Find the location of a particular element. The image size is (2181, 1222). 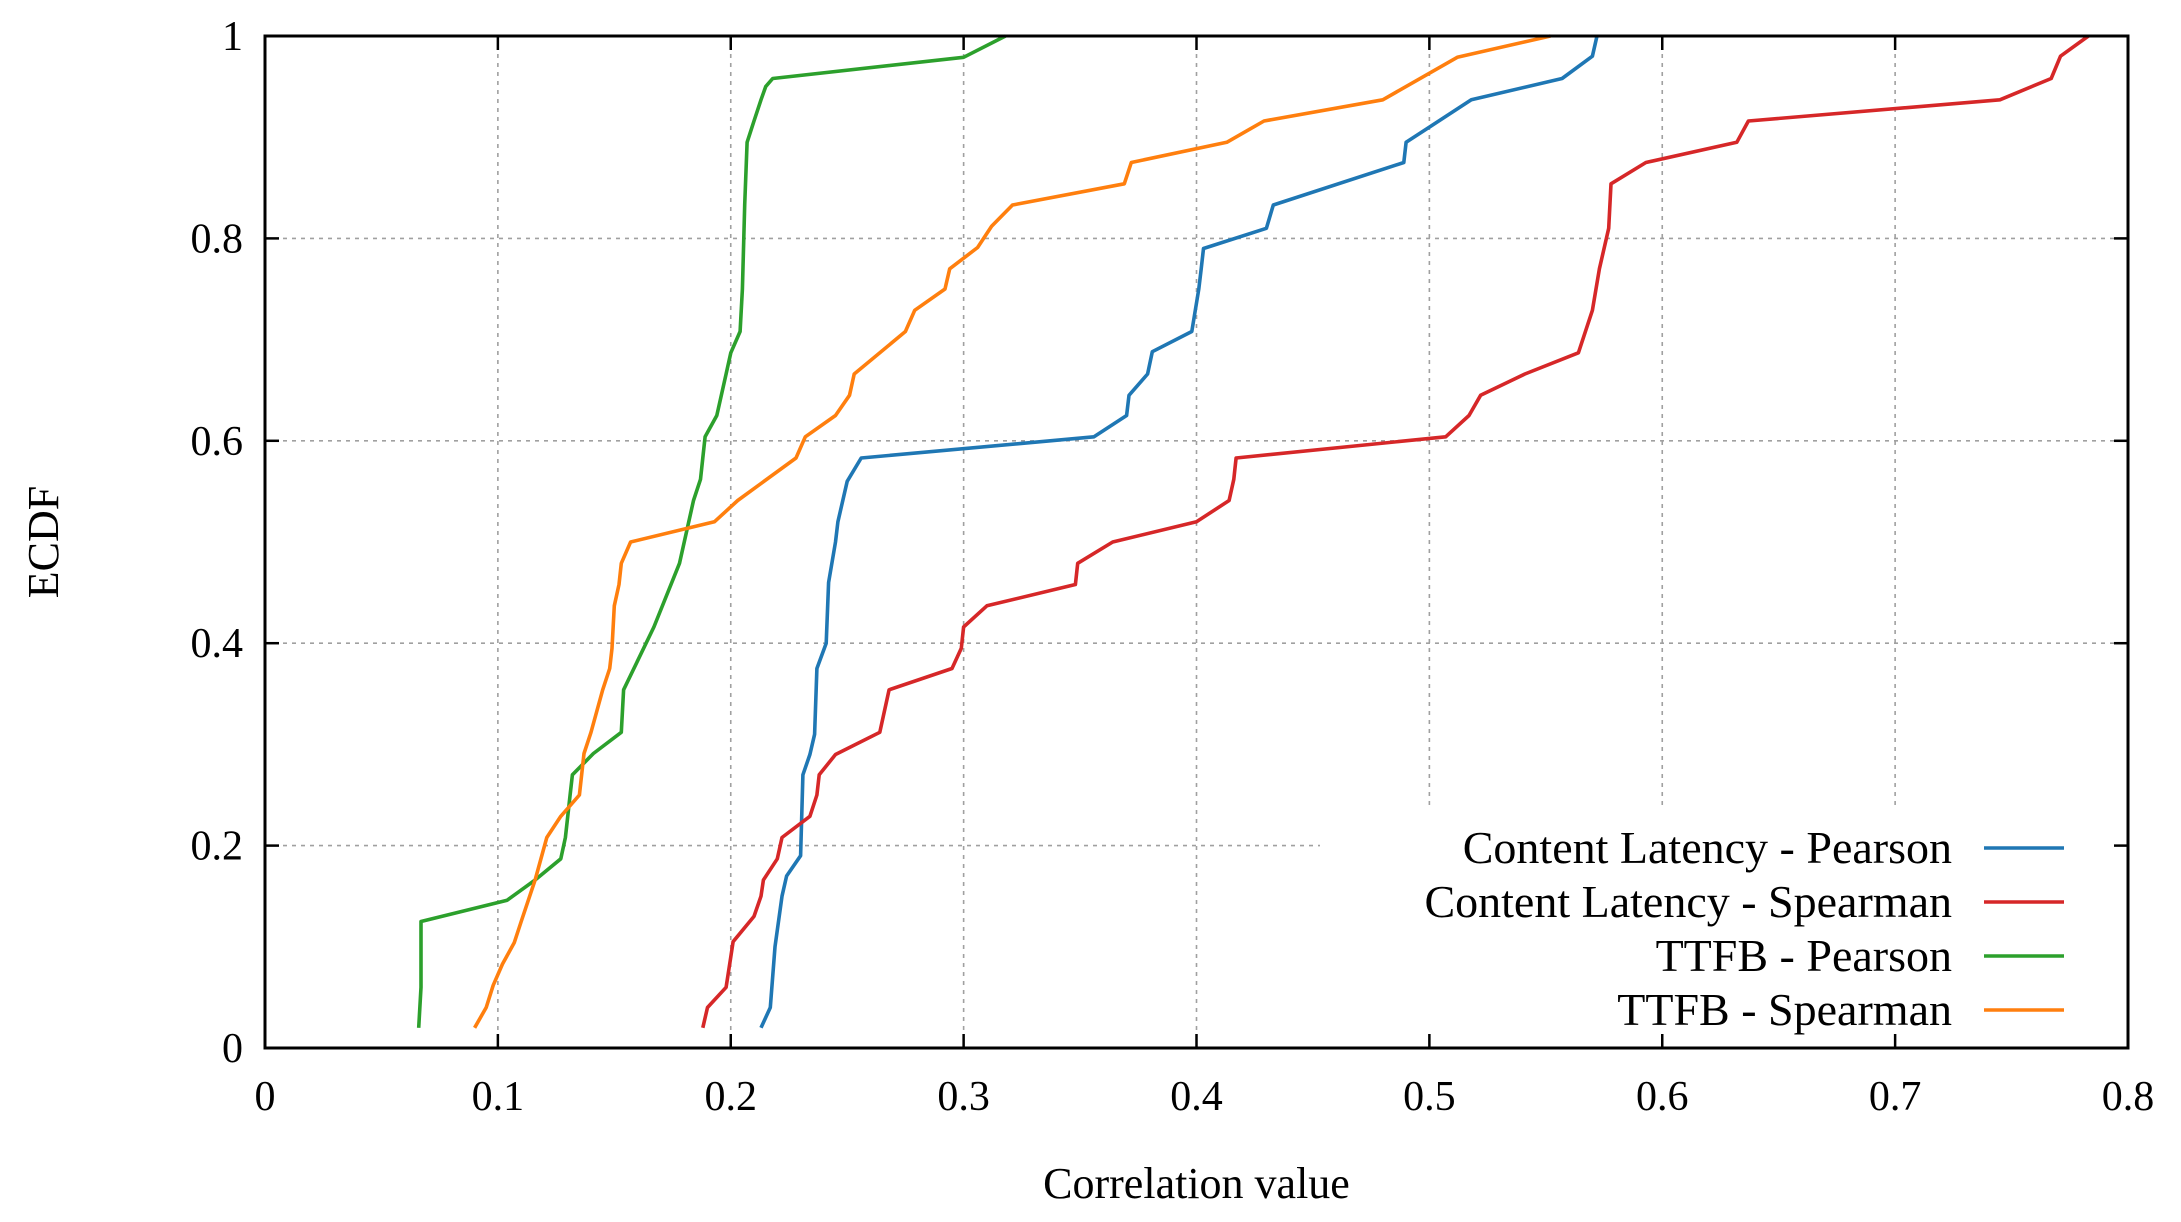

y-tick-labels: 0 0.2 0.4 0.6 0.8 1 is located at coordinates (217, 543).